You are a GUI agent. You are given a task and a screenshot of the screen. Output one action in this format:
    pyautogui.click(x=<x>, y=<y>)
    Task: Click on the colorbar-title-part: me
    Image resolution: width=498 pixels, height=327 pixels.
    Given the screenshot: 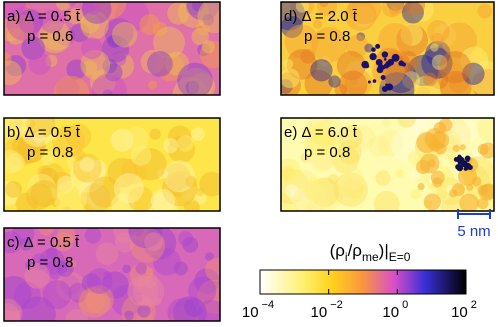 What is the action you would take?
    pyautogui.click(x=370, y=257)
    